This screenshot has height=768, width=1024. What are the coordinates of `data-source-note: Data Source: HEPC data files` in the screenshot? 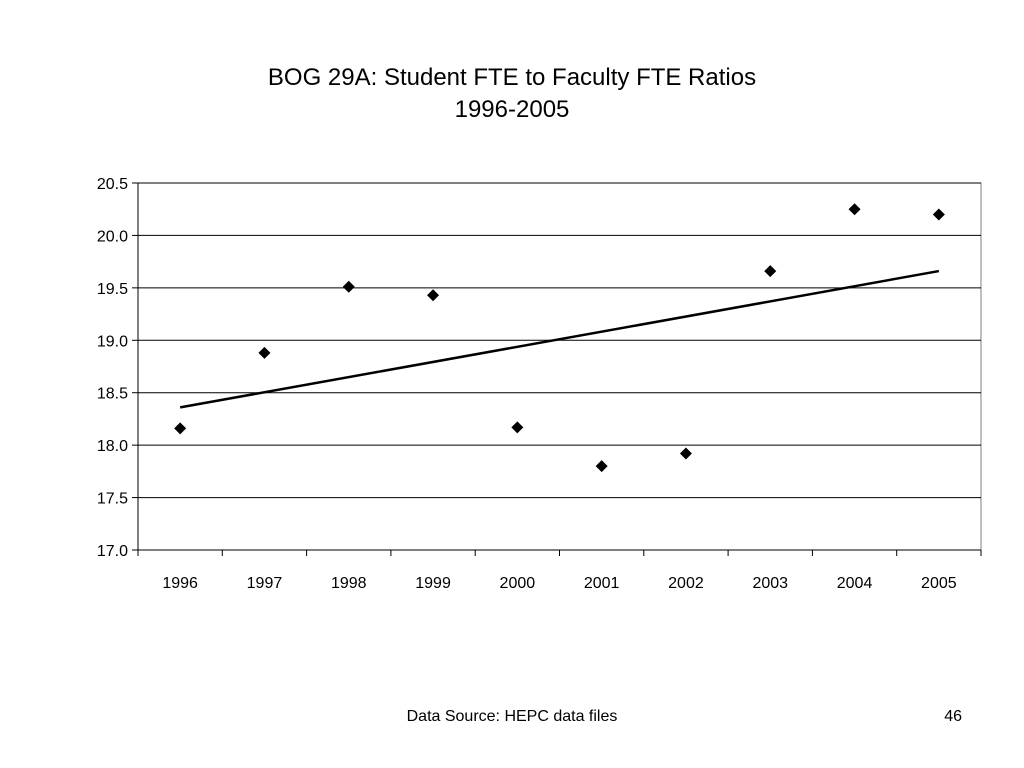 It's located at (512, 716).